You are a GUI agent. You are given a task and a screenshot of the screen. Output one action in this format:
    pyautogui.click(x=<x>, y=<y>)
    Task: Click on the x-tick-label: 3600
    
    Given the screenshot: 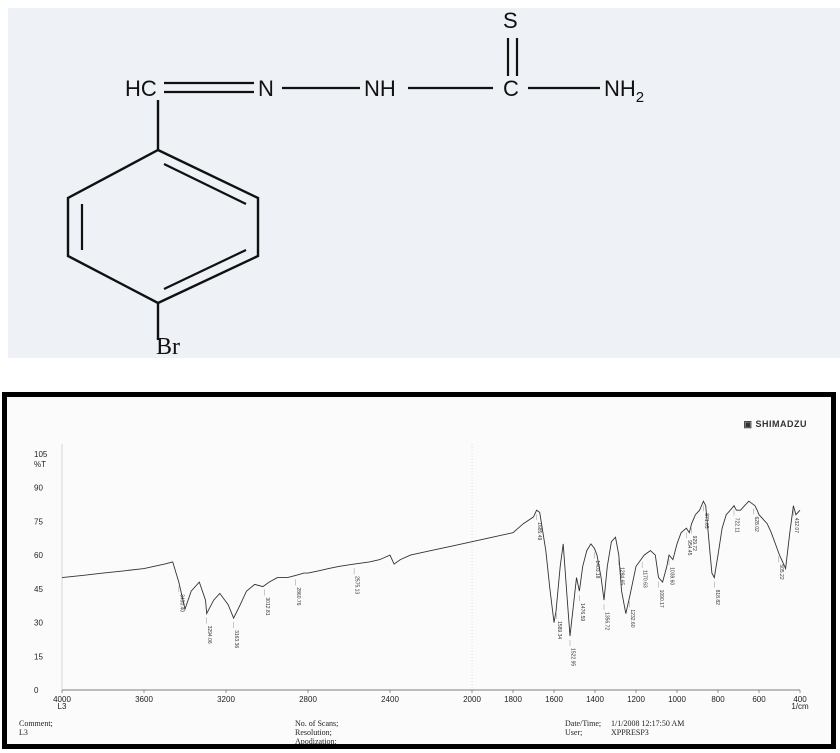 What is the action you would take?
    pyautogui.click(x=144, y=699)
    